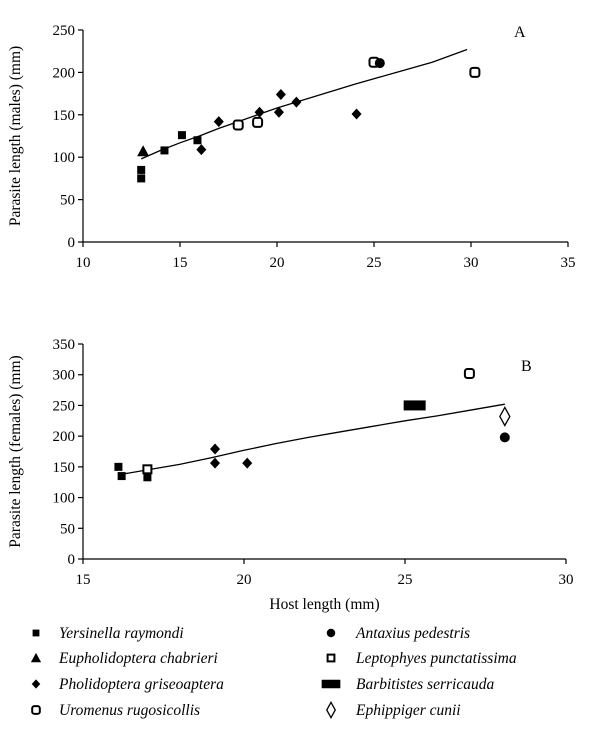  I want to click on legend-item-barbitistes-serricauda: Barbitistes serricauda, so click(407, 684).